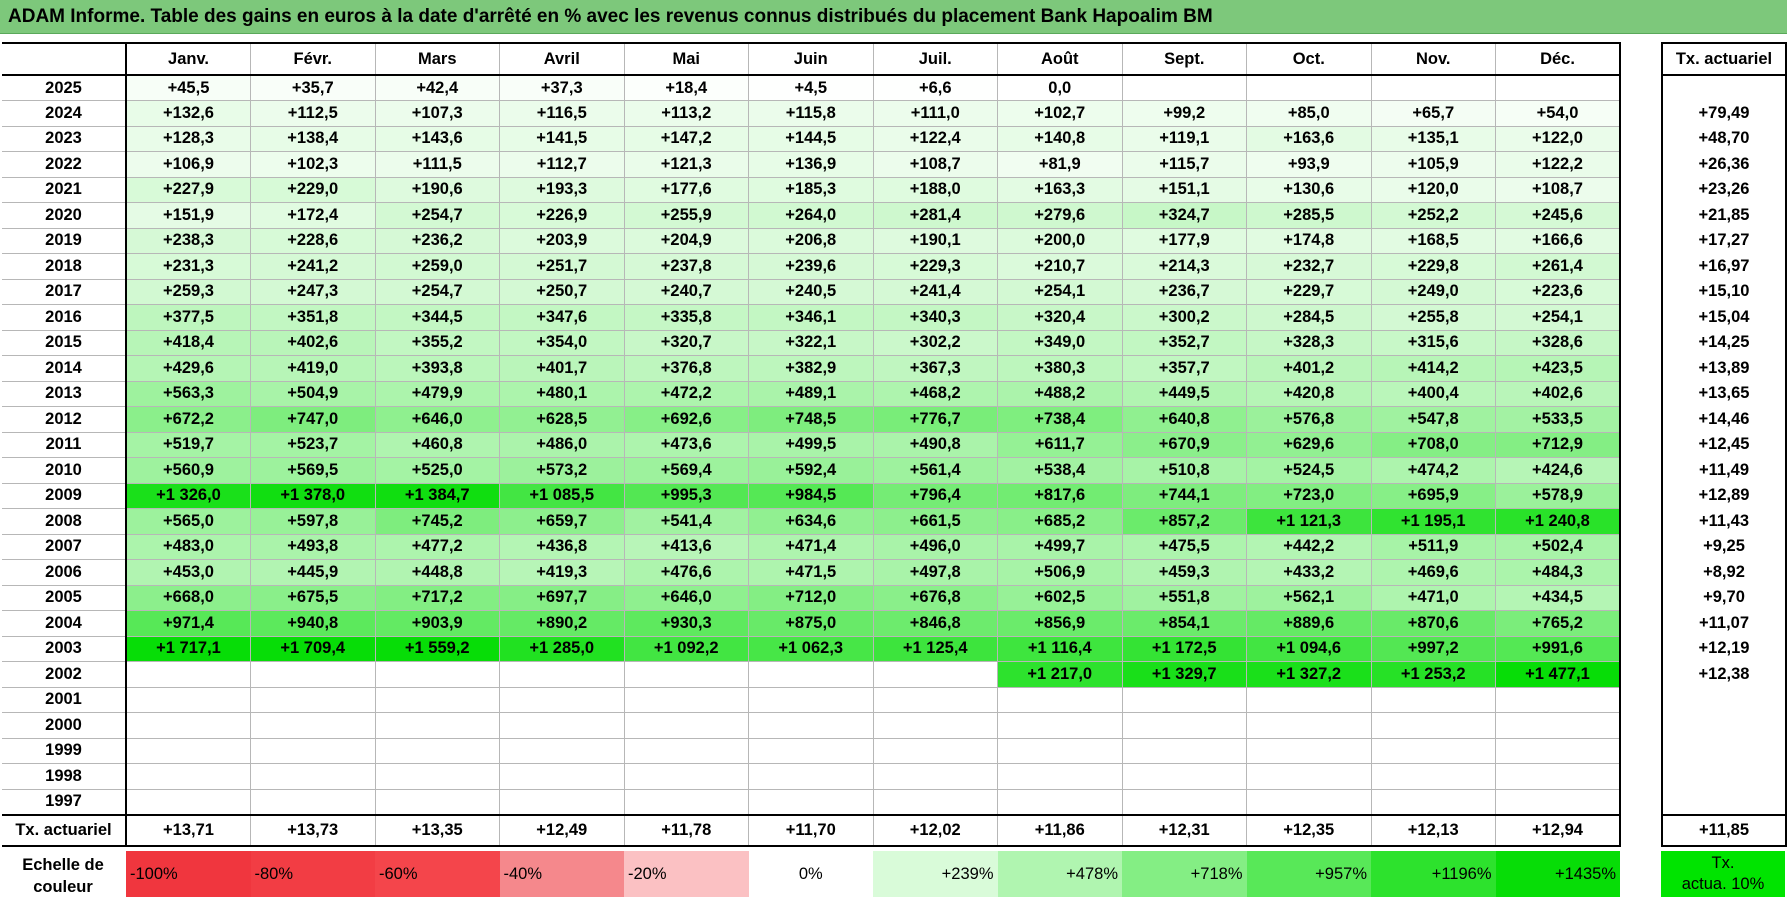 The height and width of the screenshot is (912, 1787). What do you see at coordinates (1060, 215) in the screenshot?
I see `gain-cell: +279,6` at bounding box center [1060, 215].